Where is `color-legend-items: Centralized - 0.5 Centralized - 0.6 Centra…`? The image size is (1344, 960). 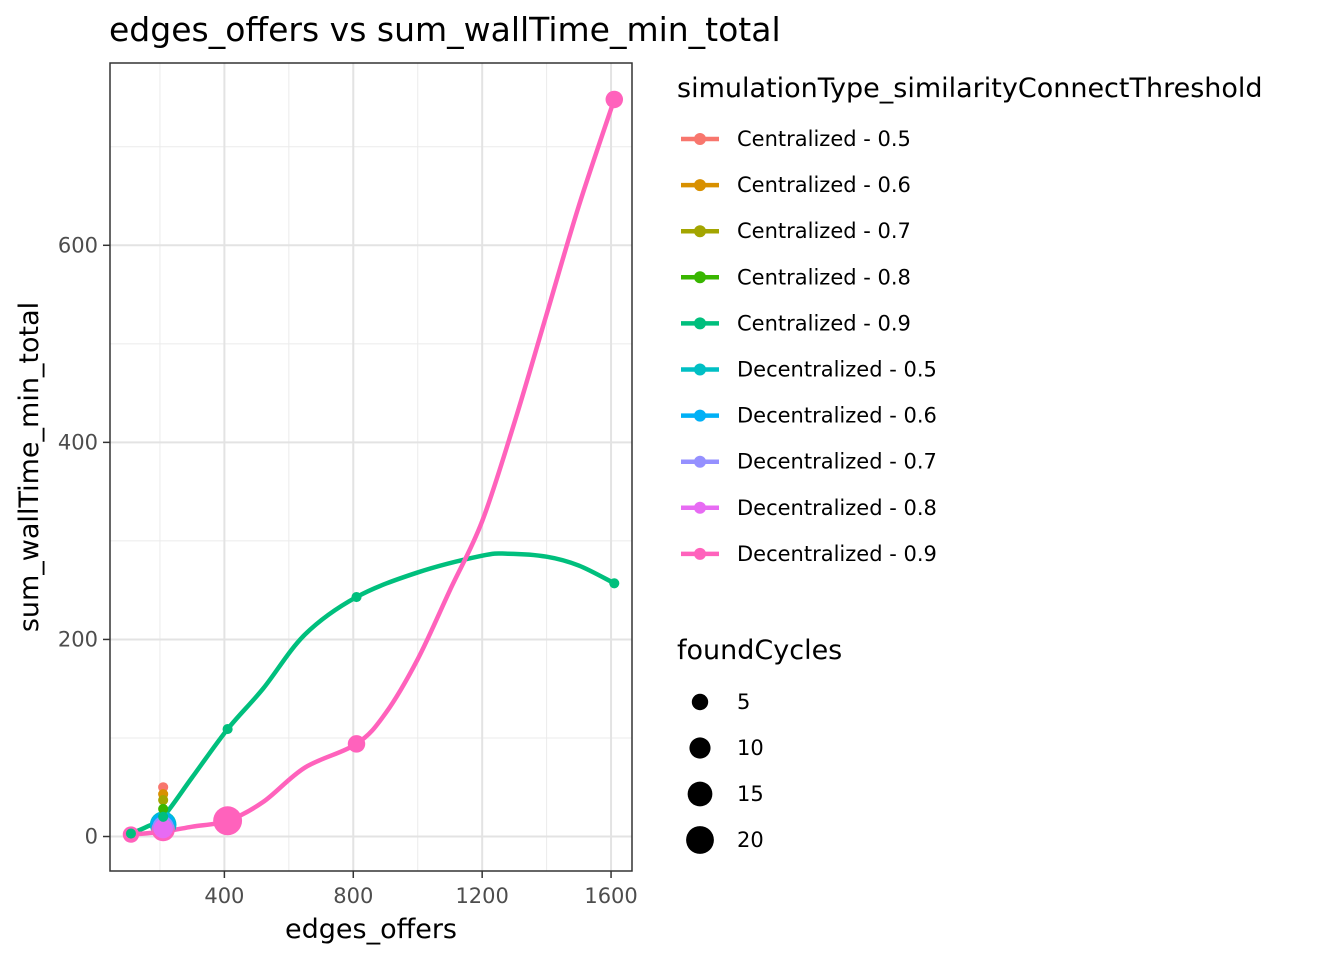
color-legend-items: Centralized - 0.5 Centralized - 0.6 Centra… is located at coordinates (809, 346).